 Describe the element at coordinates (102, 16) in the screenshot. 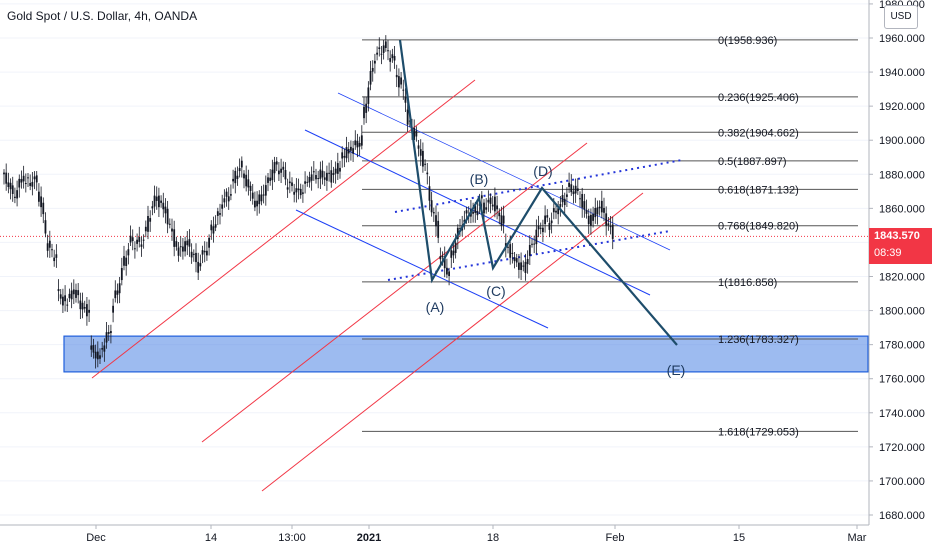

I see `chart-title: Gold Spot / U.S. Dollar, 4h, OANDA` at that location.